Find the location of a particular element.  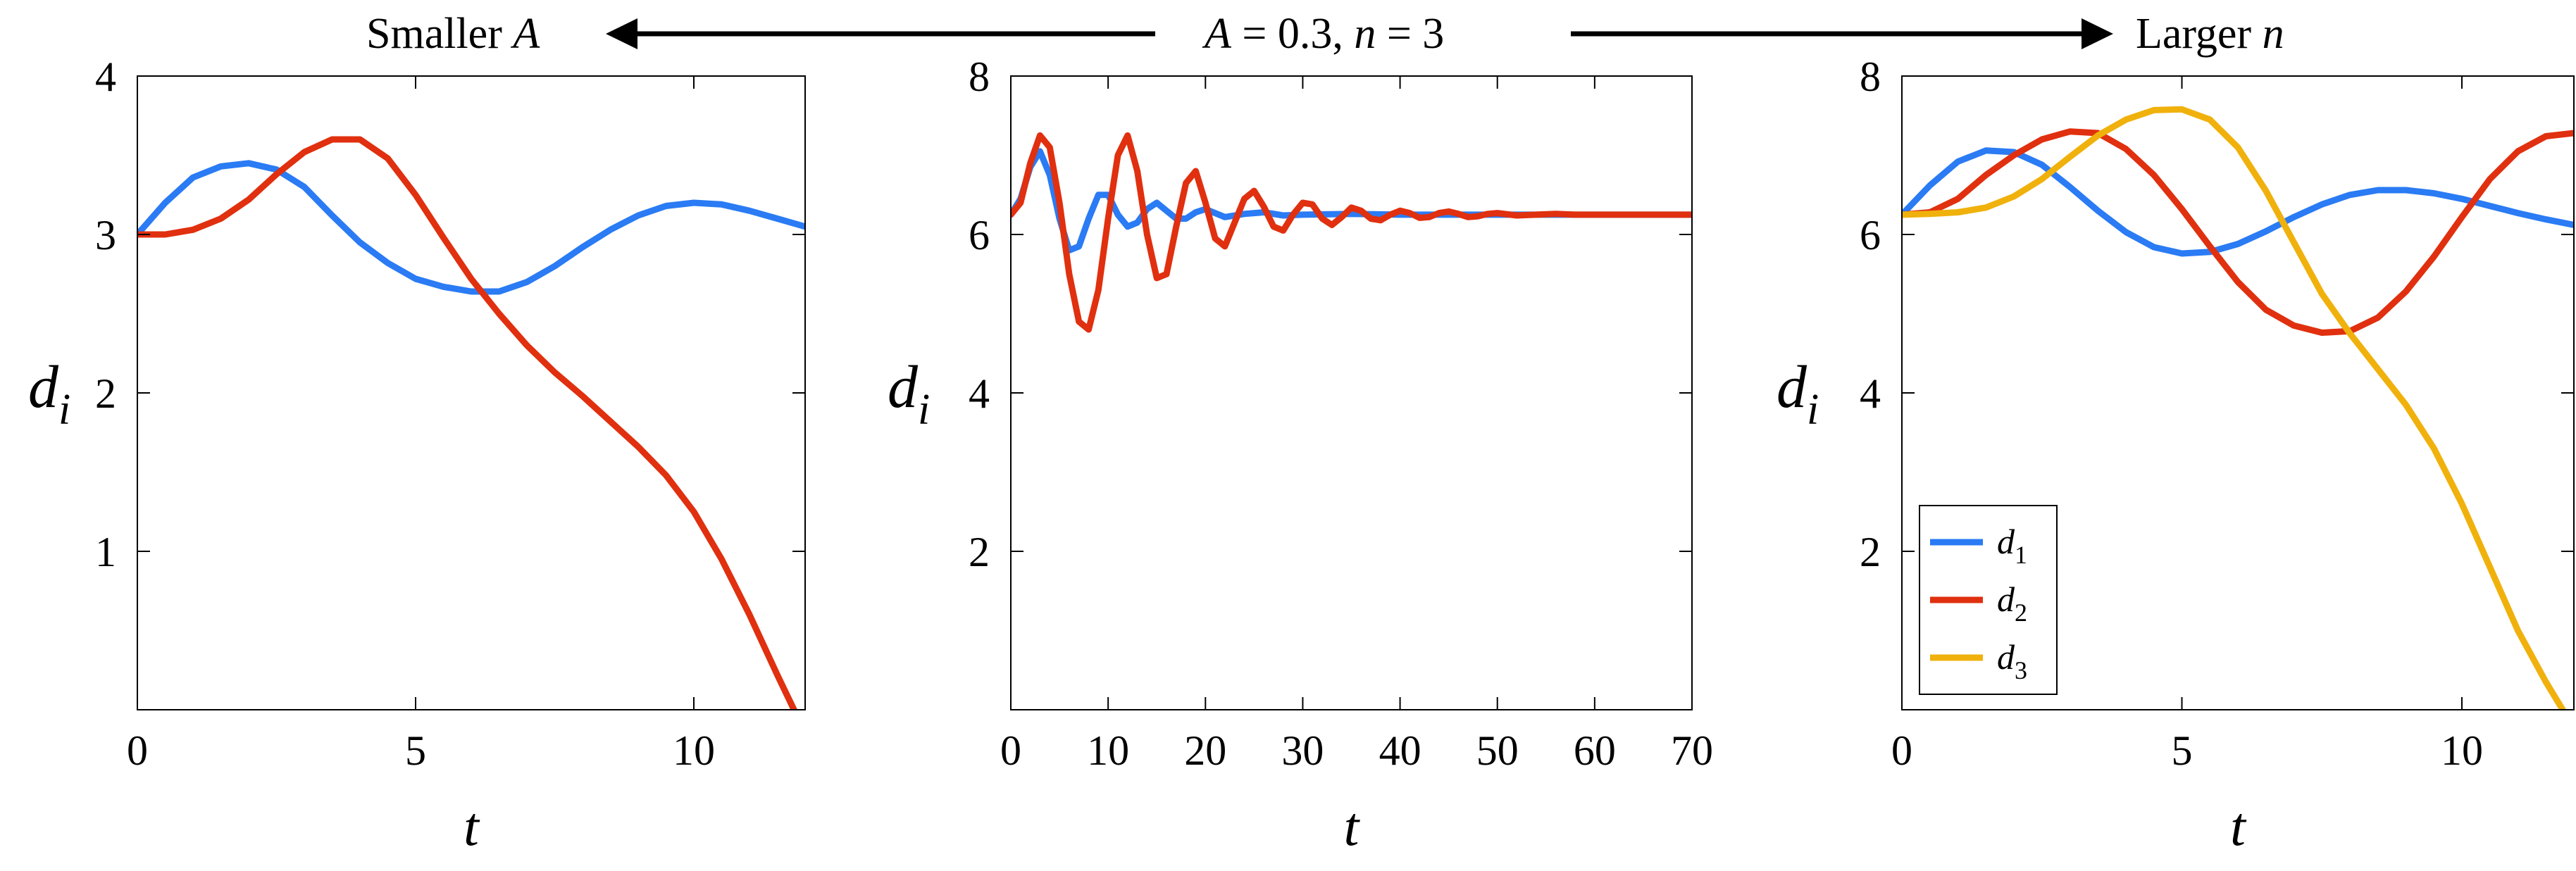

header-left-label: Smaller A is located at coordinates (453, 34).